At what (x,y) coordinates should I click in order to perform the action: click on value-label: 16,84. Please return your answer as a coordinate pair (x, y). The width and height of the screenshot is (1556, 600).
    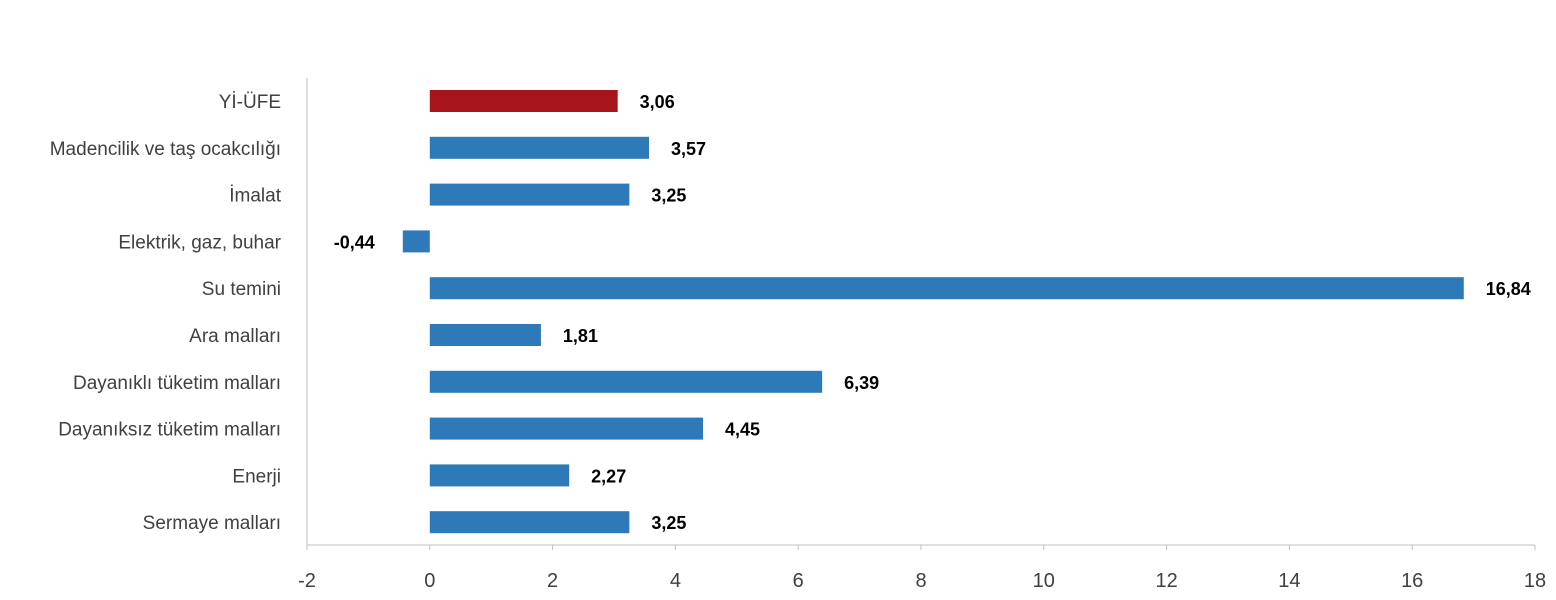
    Looking at the image, I should click on (1508, 289).